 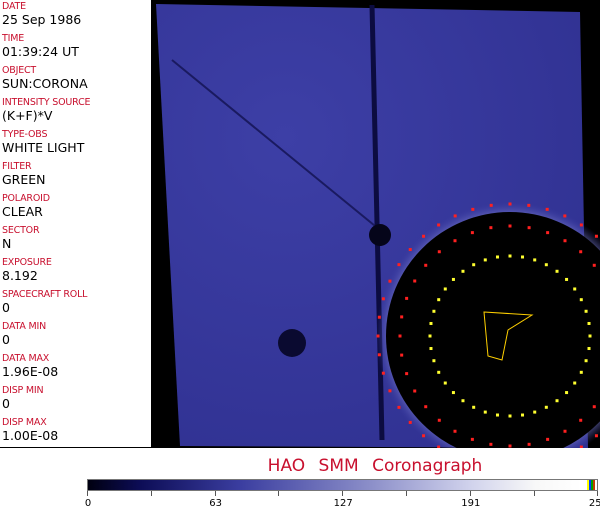 I want to click on field-label: EXPOSURE, so click(x=27, y=262).